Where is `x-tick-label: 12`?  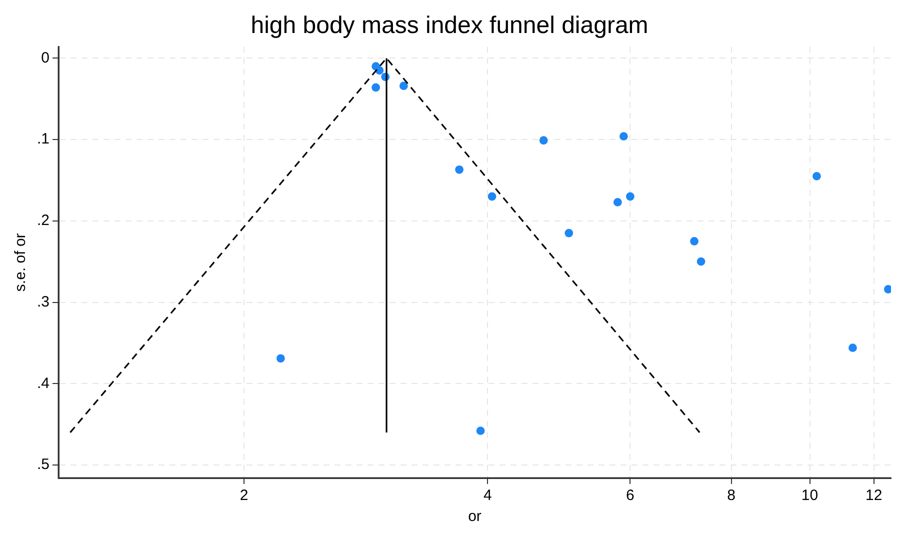 x-tick-label: 12 is located at coordinates (874, 495).